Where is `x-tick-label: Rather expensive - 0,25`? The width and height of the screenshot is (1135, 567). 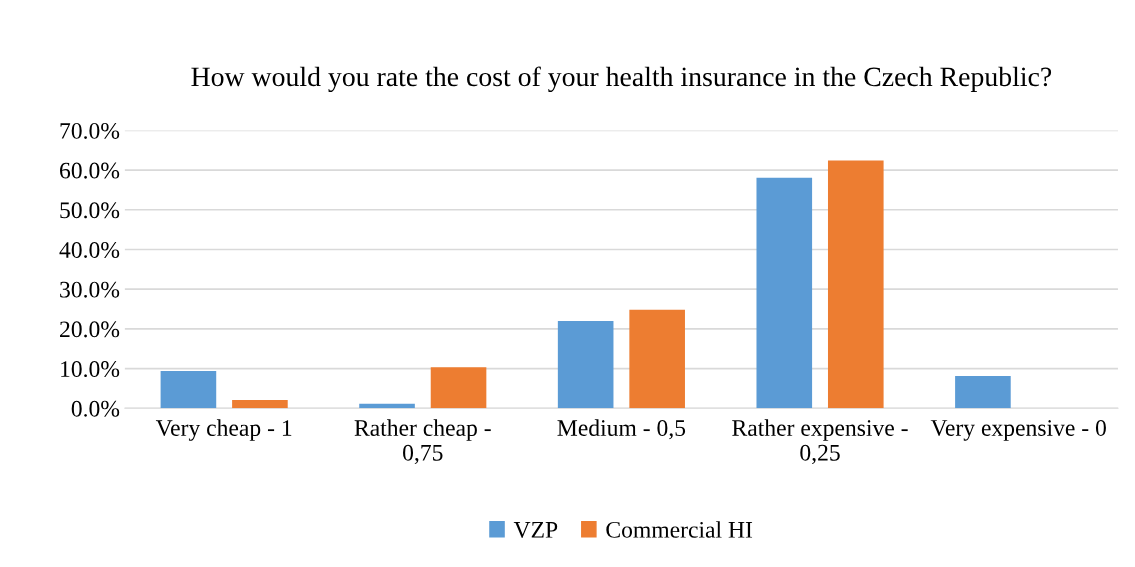
x-tick-label: Rather expensive - 0,25 is located at coordinates (820, 442).